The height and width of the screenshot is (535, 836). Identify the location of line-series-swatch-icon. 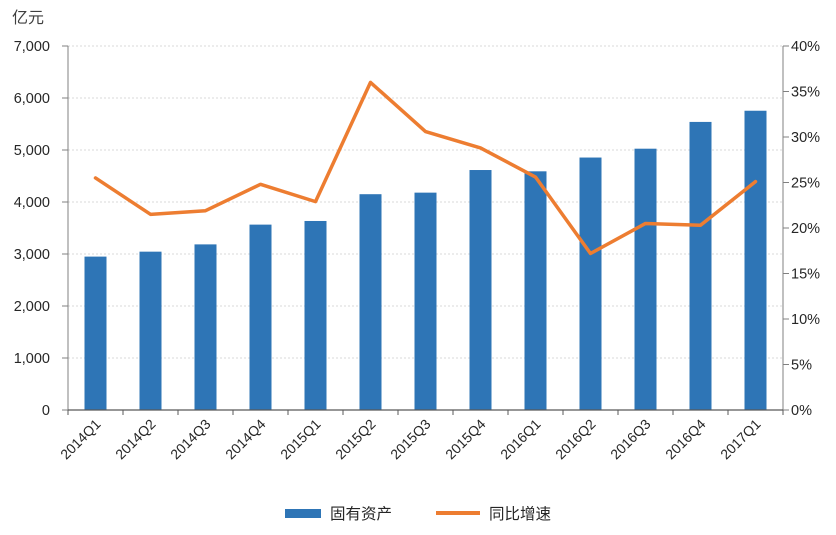
(458, 513).